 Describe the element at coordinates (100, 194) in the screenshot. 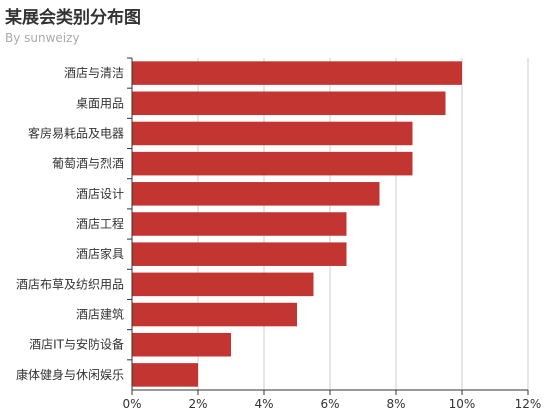

I see `category-label: 酒店设计` at that location.